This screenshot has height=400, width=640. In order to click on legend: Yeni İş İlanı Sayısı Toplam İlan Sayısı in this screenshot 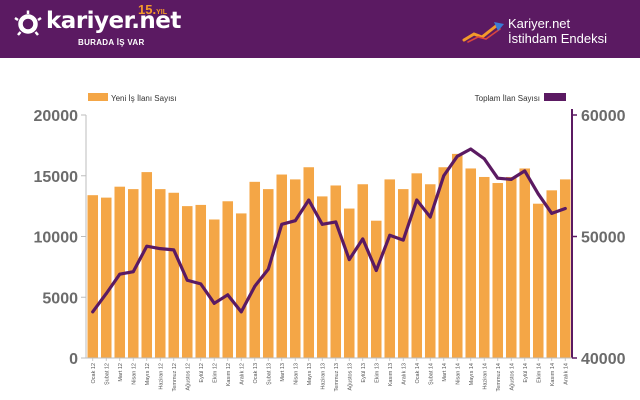, I will do `click(327, 98)`.